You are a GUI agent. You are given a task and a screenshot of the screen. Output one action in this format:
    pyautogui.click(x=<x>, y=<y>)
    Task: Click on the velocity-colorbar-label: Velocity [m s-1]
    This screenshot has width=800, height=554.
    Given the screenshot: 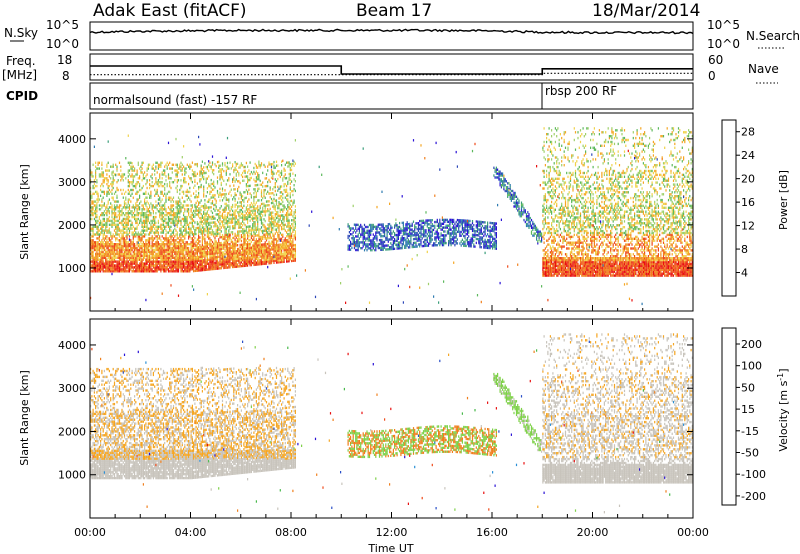 What is the action you would take?
    pyautogui.click(x=783, y=409)
    